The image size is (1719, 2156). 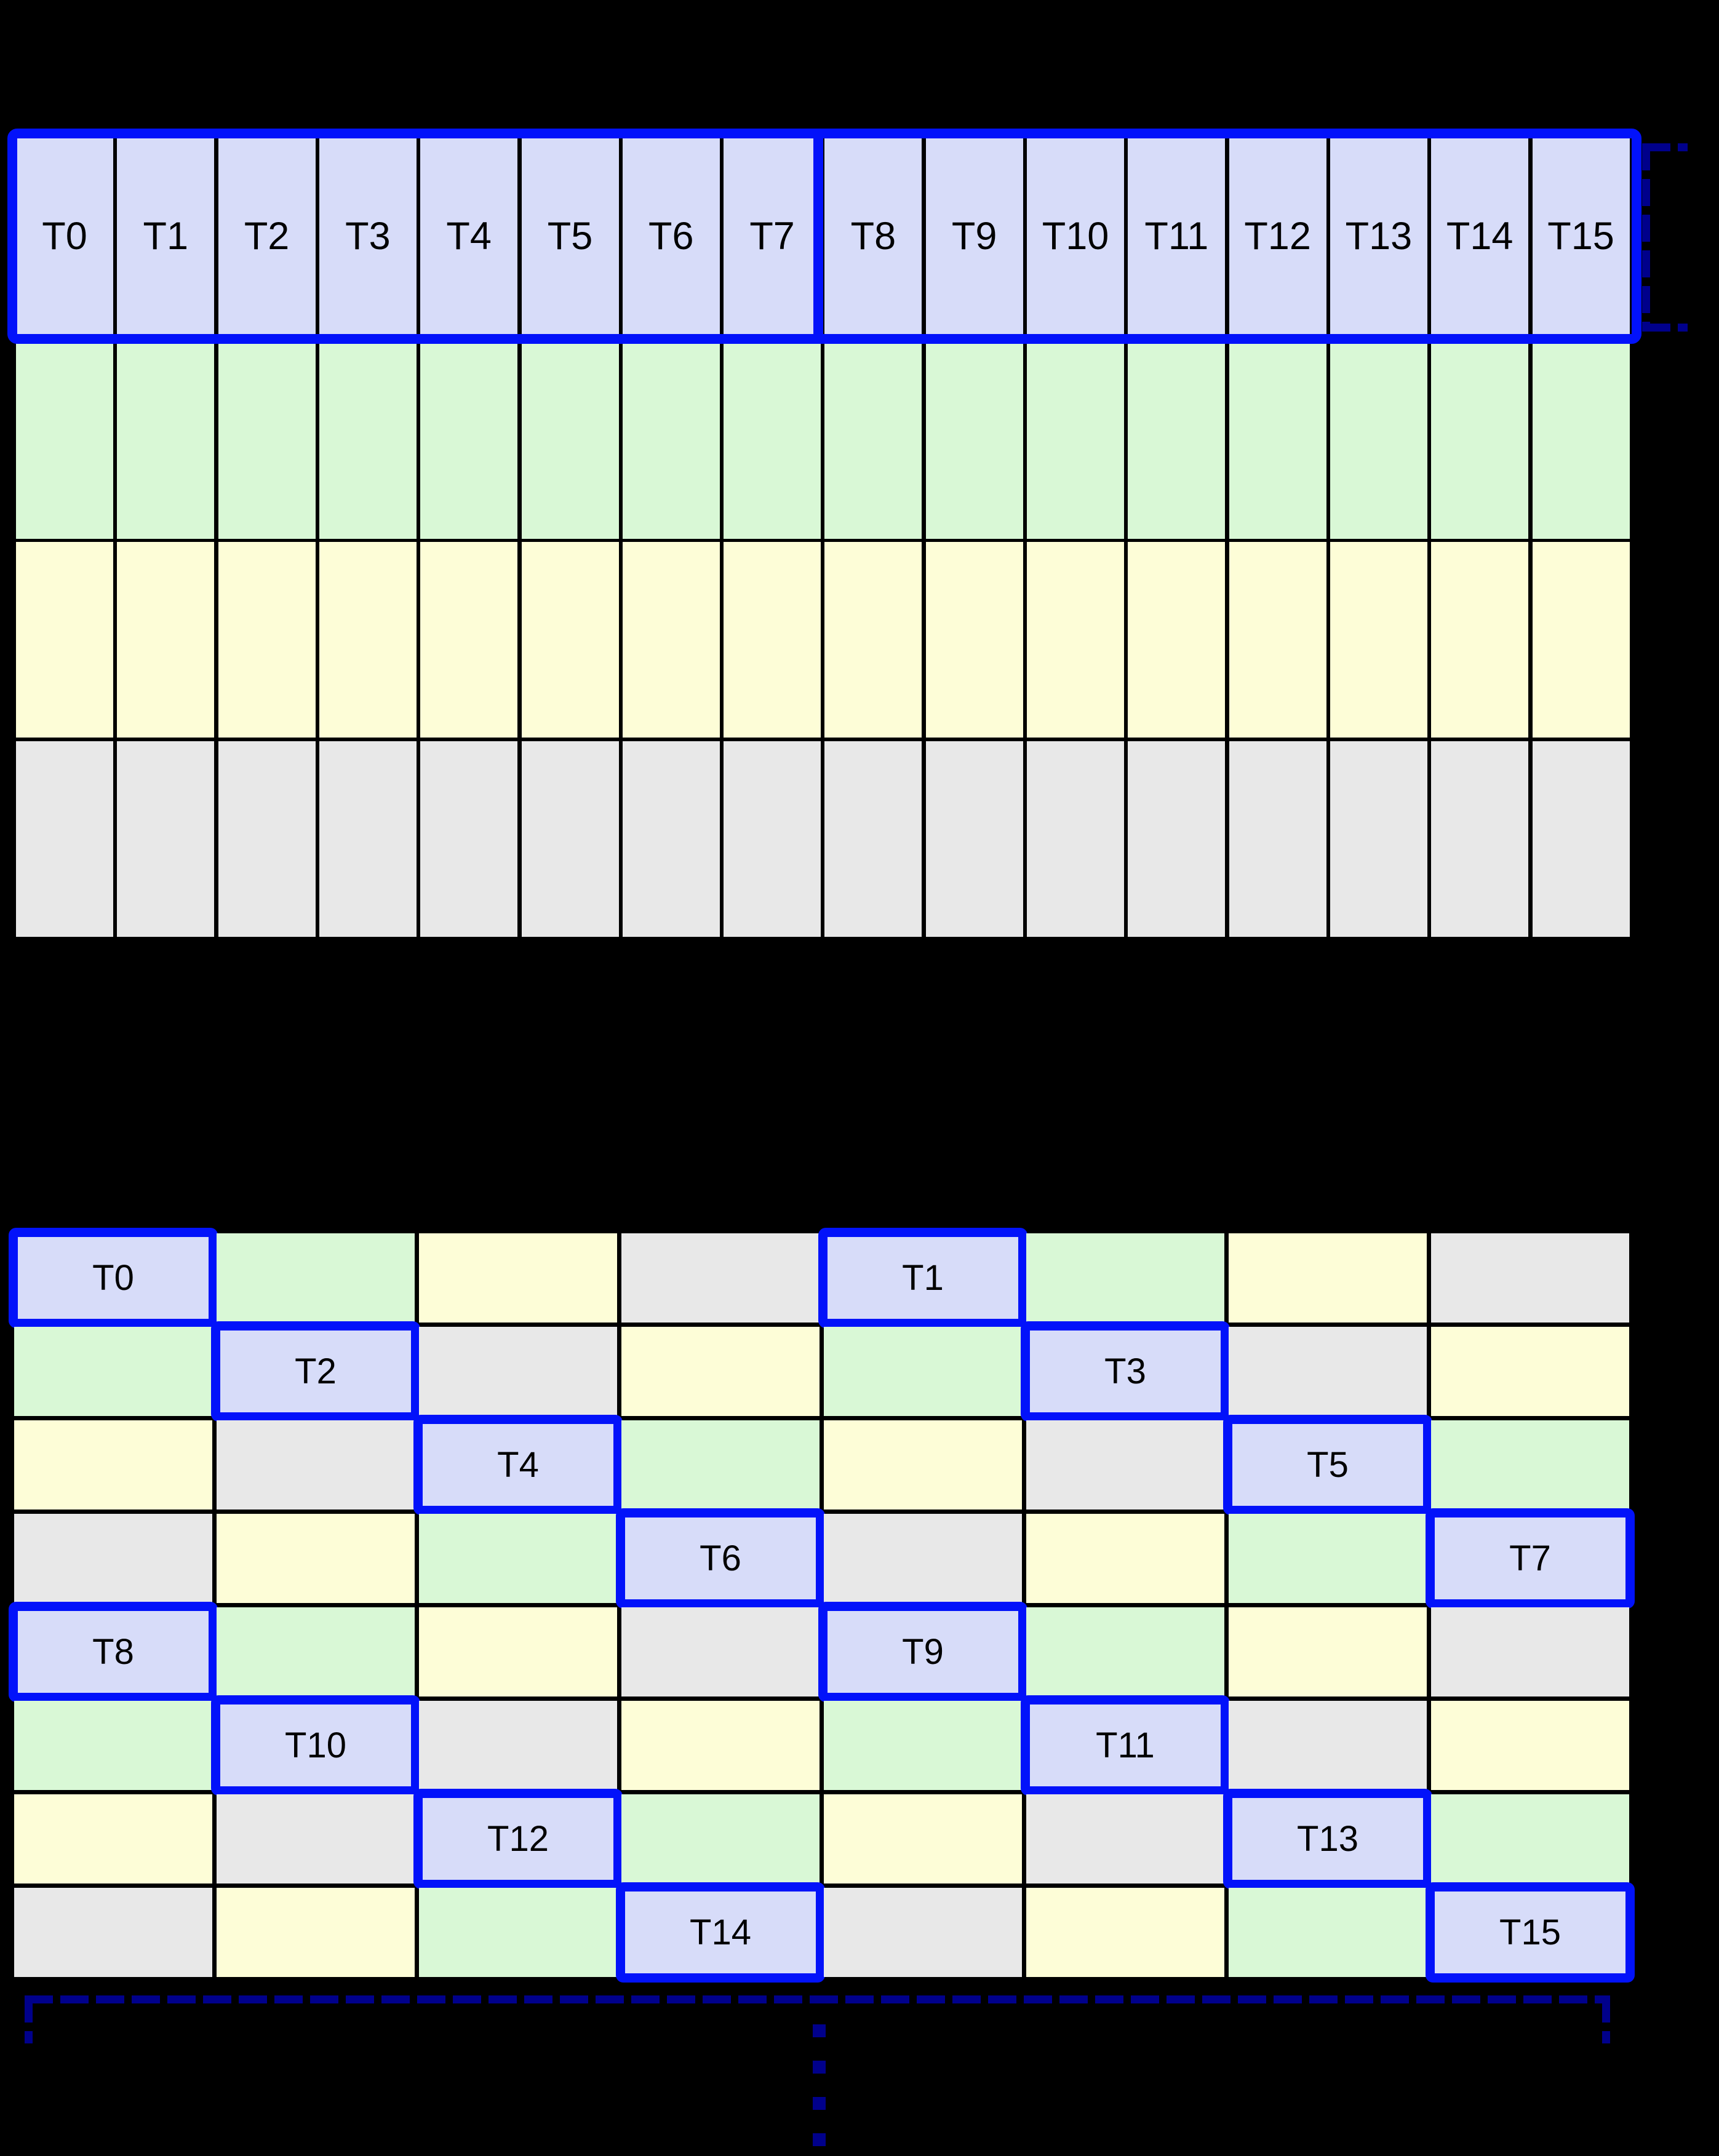 I want to click on warp-thread-cell: T14, so click(x=1480, y=236).